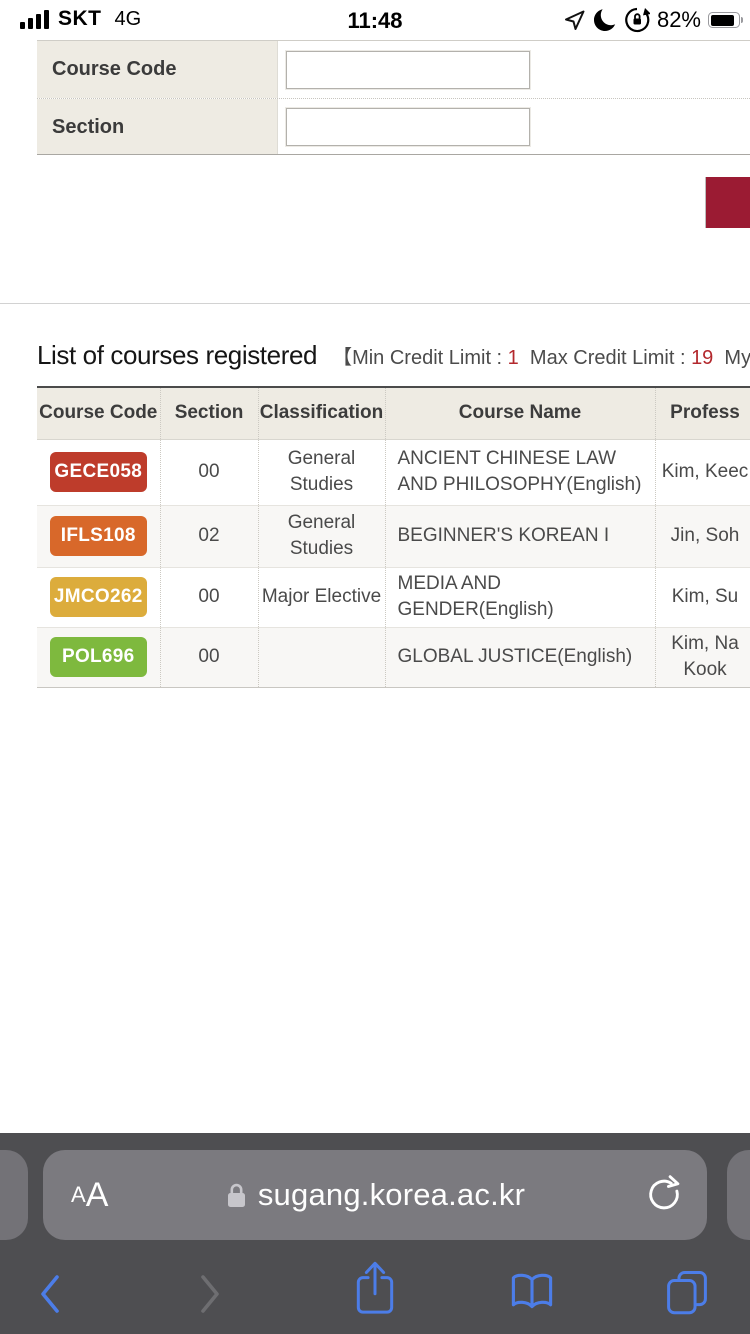  What do you see at coordinates (574, 20) in the screenshot?
I see `location-arrow-icon` at bounding box center [574, 20].